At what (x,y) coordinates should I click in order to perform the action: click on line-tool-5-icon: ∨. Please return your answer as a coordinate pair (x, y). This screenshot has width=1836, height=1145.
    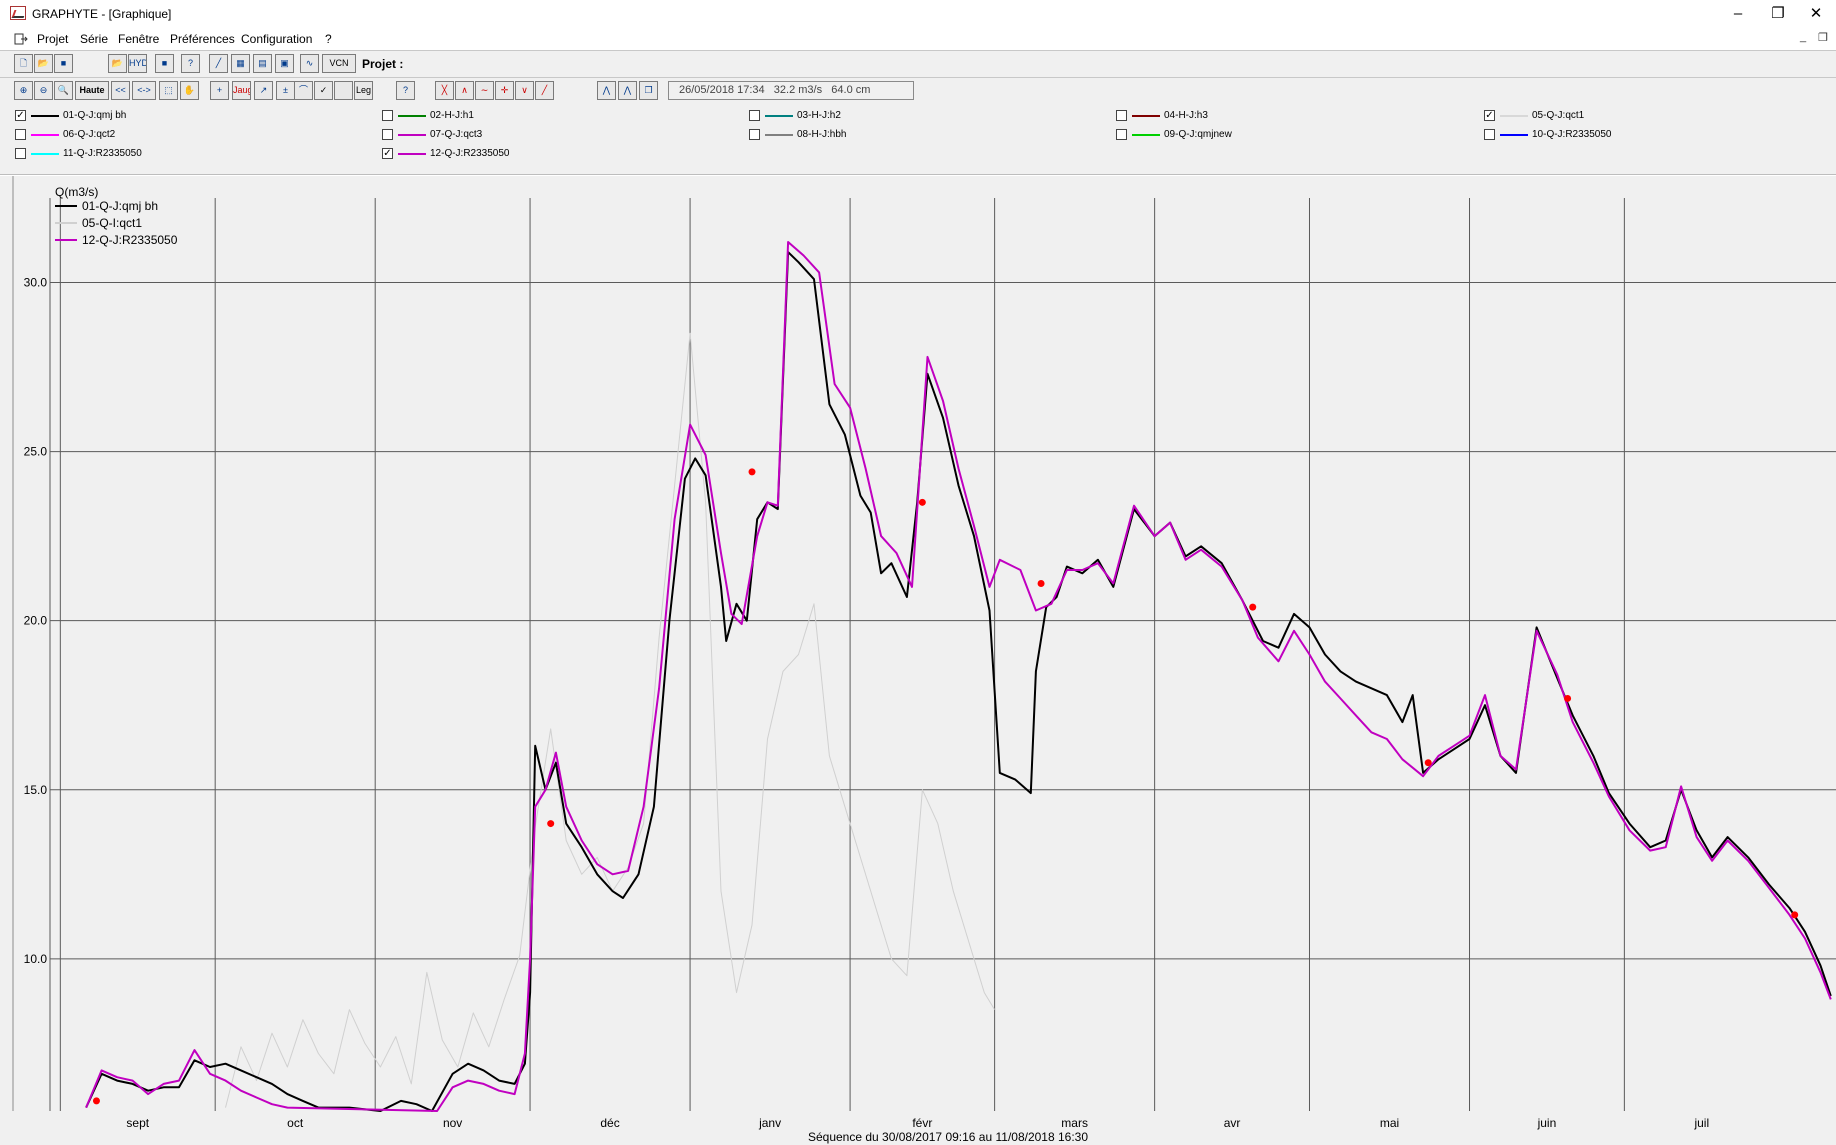
    Looking at the image, I should click on (524, 90).